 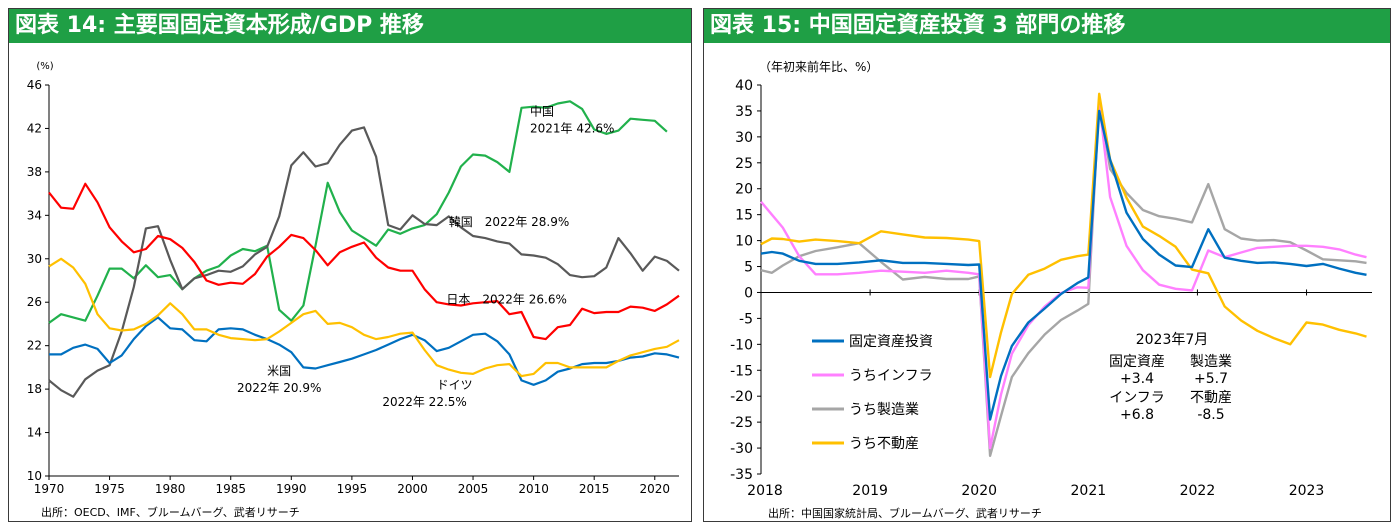 I want to click on y-tick-label-left: 46, so click(x=34, y=85).